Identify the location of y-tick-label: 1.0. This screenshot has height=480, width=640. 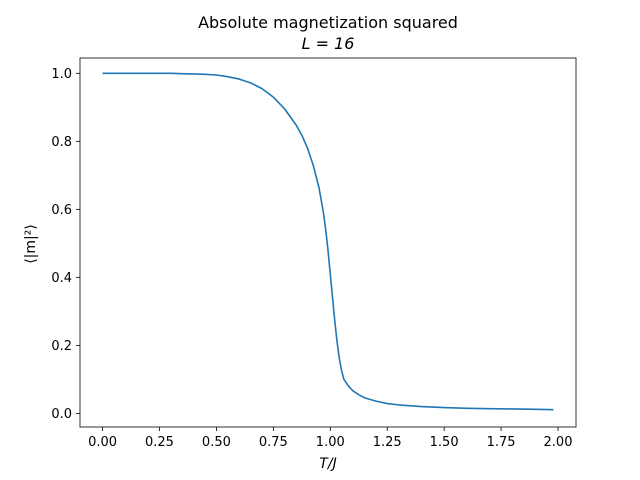
(61, 74).